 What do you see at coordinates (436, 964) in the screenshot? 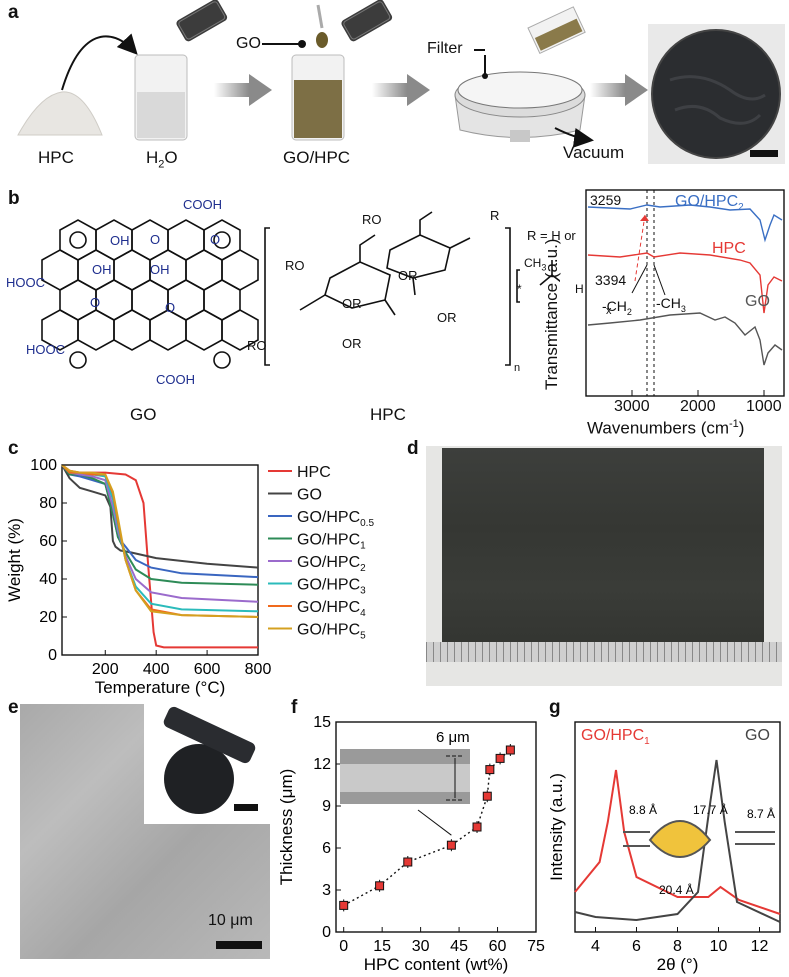
I see `thickness-xlabel: HPC content (wt%)` at bounding box center [436, 964].